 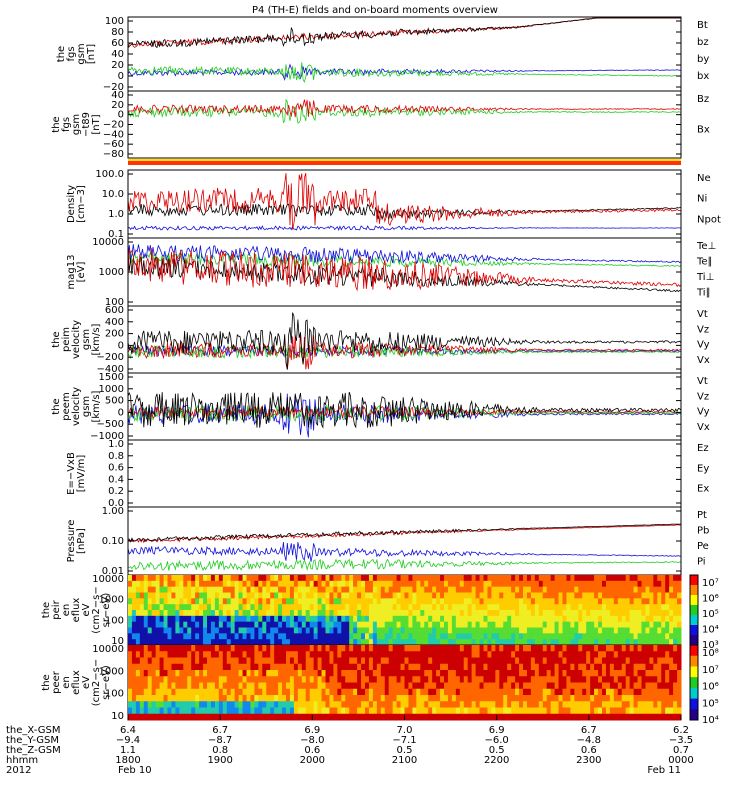 What do you see at coordinates (76, 406) in the screenshot?
I see `y-axis-label: the peem velocity gsm [km/s]` at bounding box center [76, 406].